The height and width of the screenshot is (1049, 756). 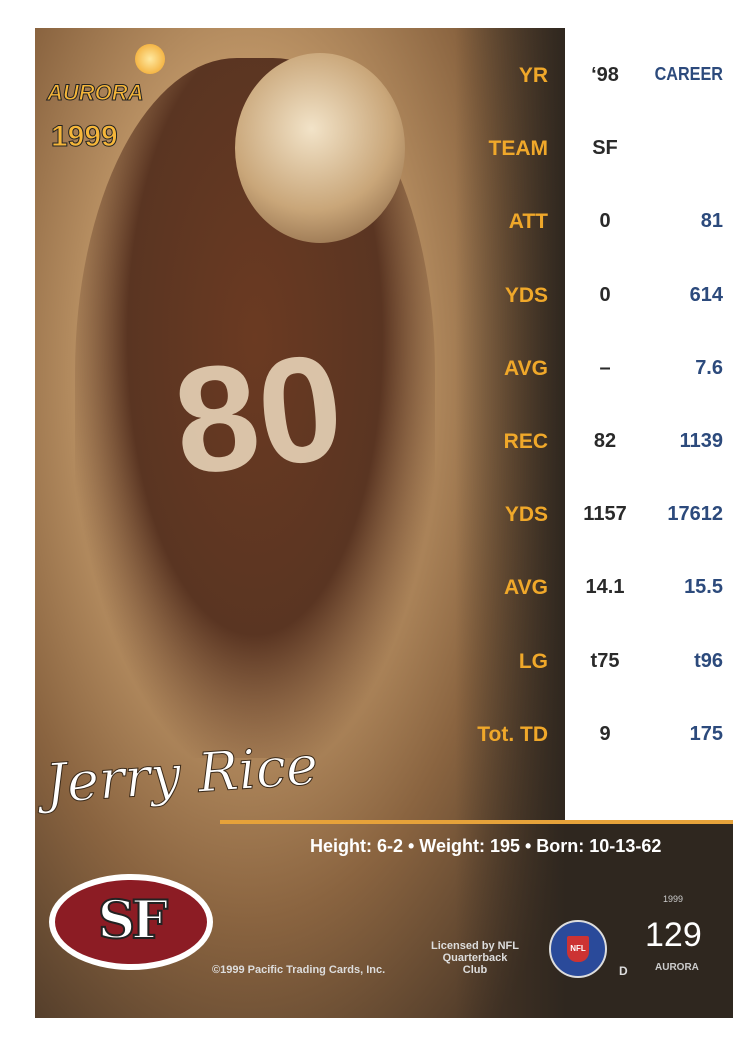 What do you see at coordinates (605, 367) in the screenshot?
I see `stat-98: –` at bounding box center [605, 367].